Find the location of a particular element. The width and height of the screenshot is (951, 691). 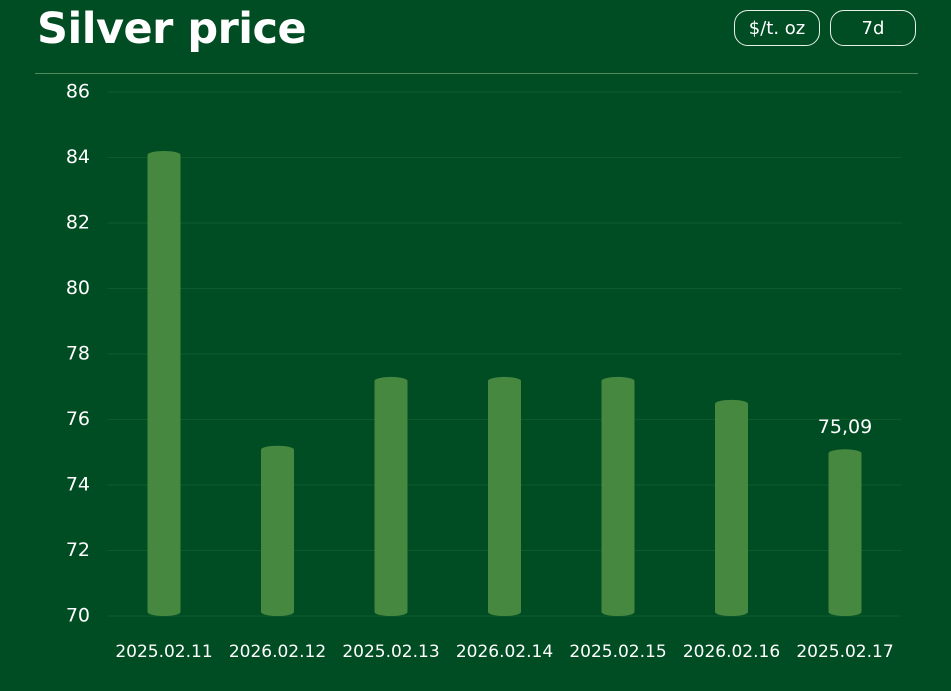

x-tick-label: 2025.02.11 is located at coordinates (163, 652).